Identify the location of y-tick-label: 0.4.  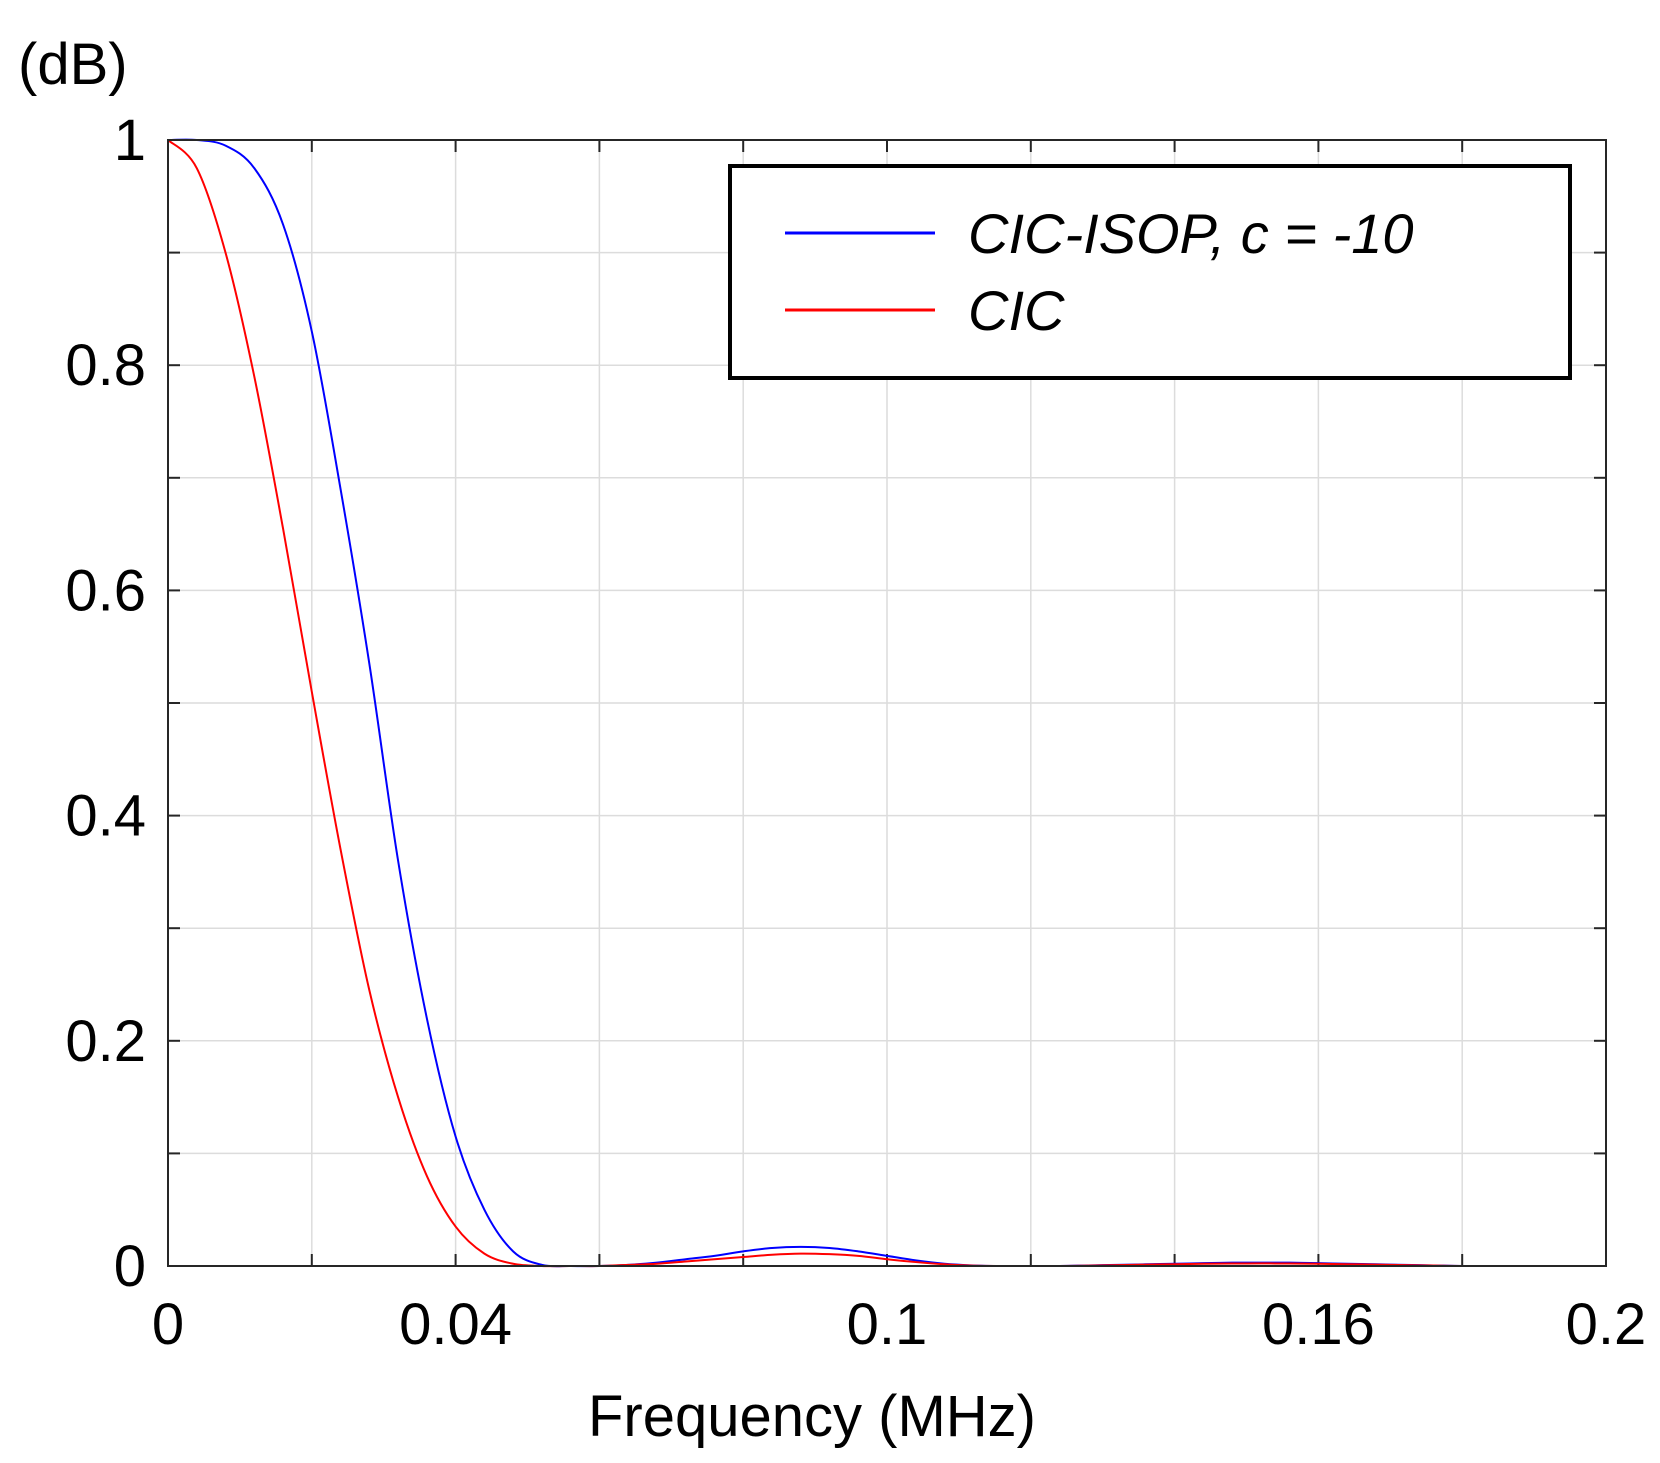
(105, 816).